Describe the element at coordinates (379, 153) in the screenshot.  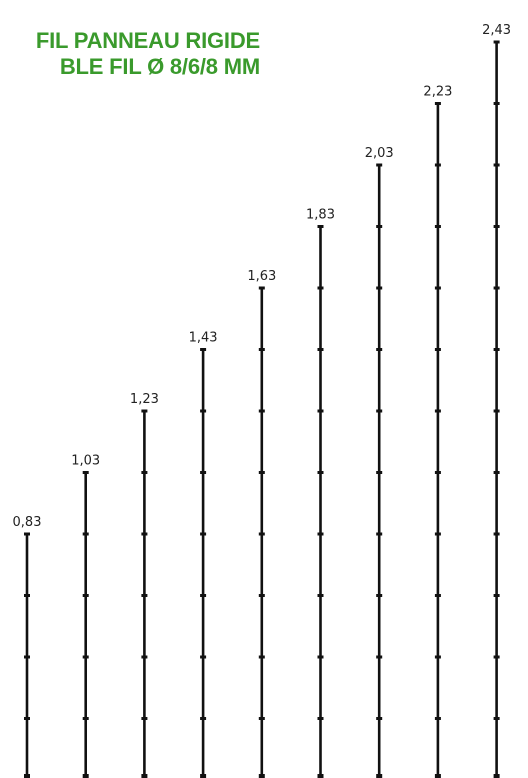
I see `post-height-label: 2,03` at that location.